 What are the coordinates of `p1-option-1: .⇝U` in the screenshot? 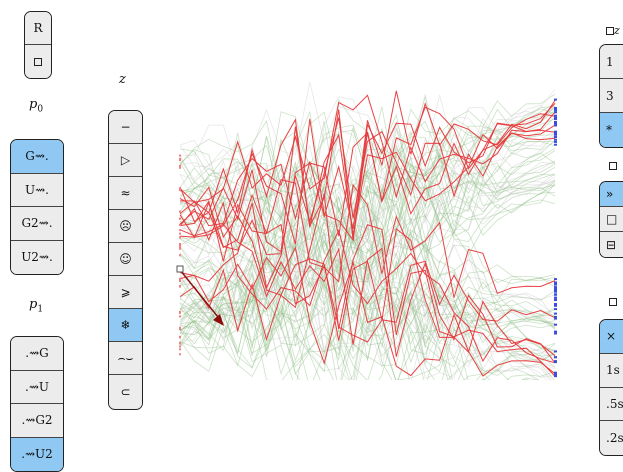 It's located at (37, 387).